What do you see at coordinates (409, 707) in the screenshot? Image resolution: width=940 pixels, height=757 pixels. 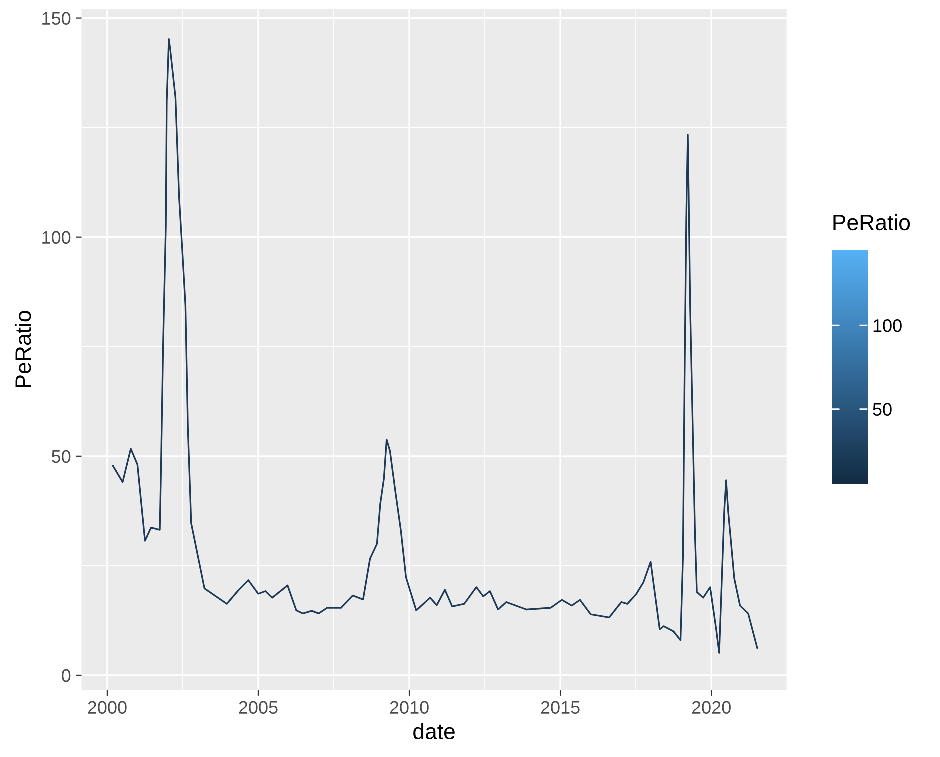 I see `x-tick-label: 2010` at bounding box center [409, 707].